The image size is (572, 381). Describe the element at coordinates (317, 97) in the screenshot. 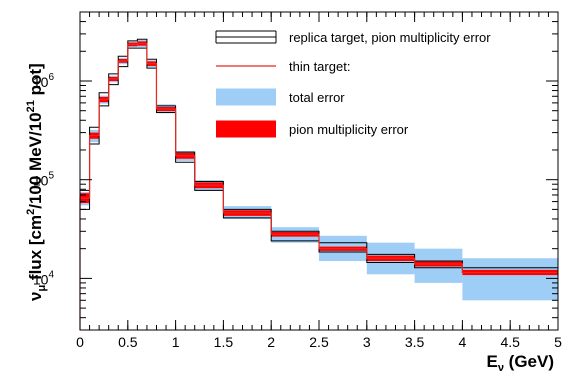

I see `legend-label: total error` at that location.